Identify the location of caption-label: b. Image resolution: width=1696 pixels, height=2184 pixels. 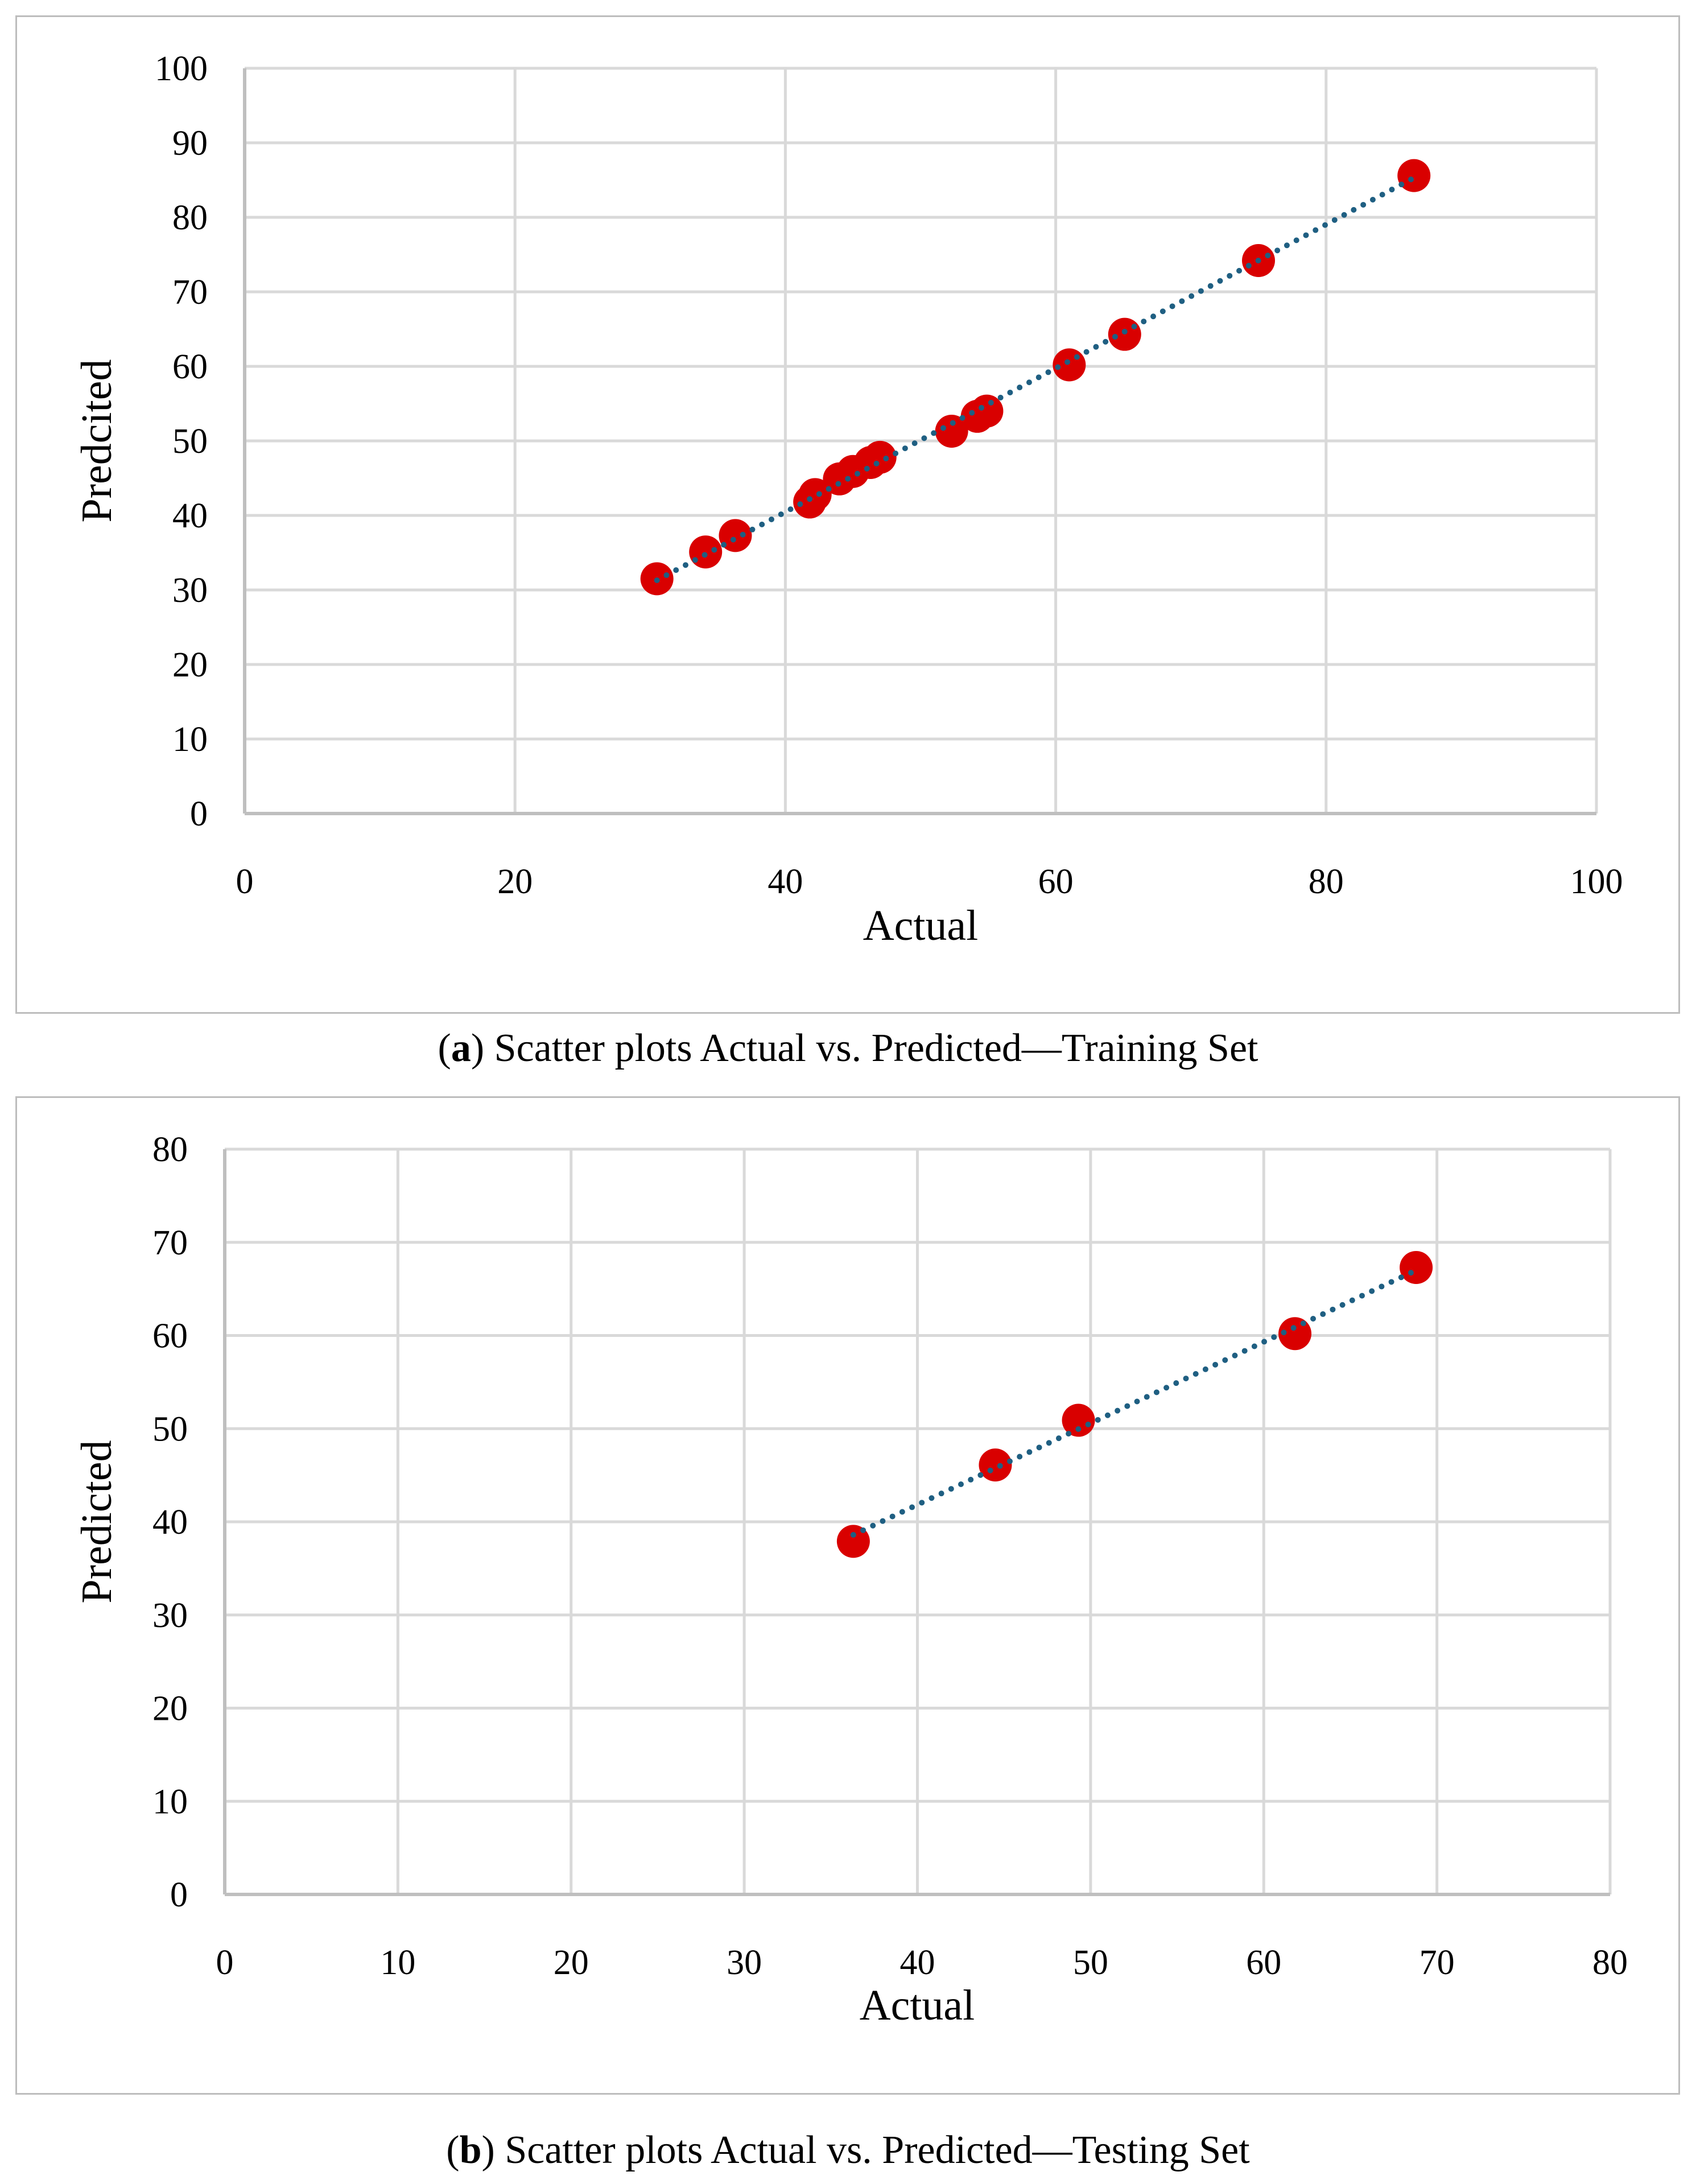
(470, 2150).